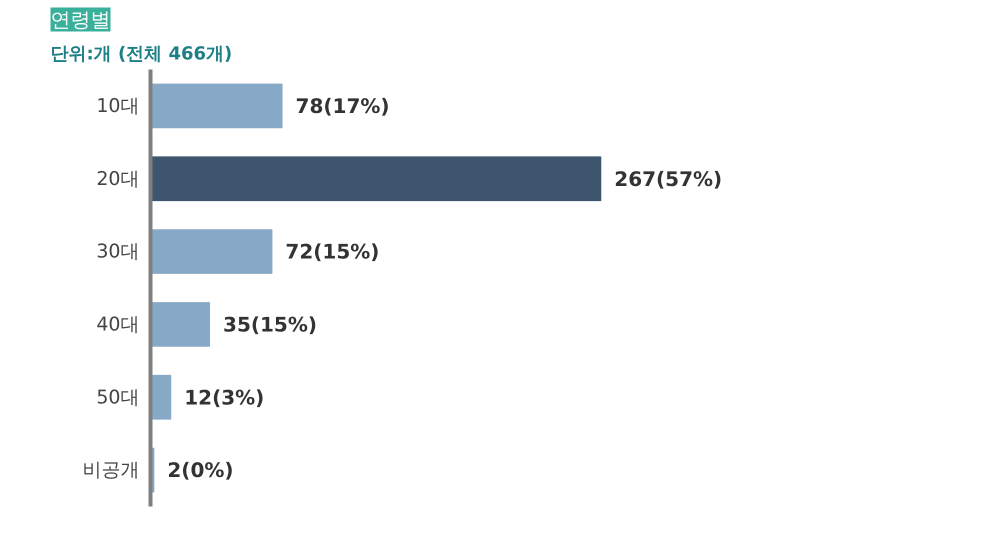 The width and height of the screenshot is (998, 536). I want to click on data-label: 35(15%), so click(270, 324).